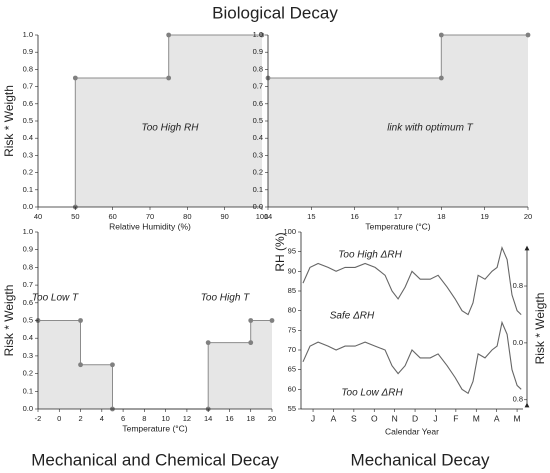  What do you see at coordinates (292, 349) in the screenshot?
I see `y-tick-label: 70` at bounding box center [292, 349].